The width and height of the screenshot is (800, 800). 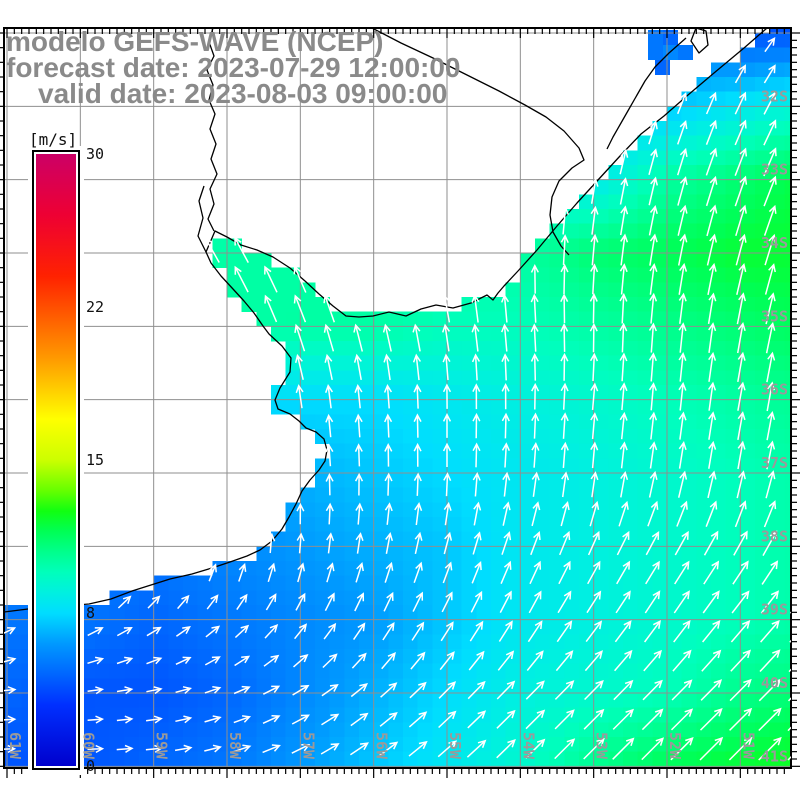 I want to click on lon-label: 58W, so click(x=235, y=746).